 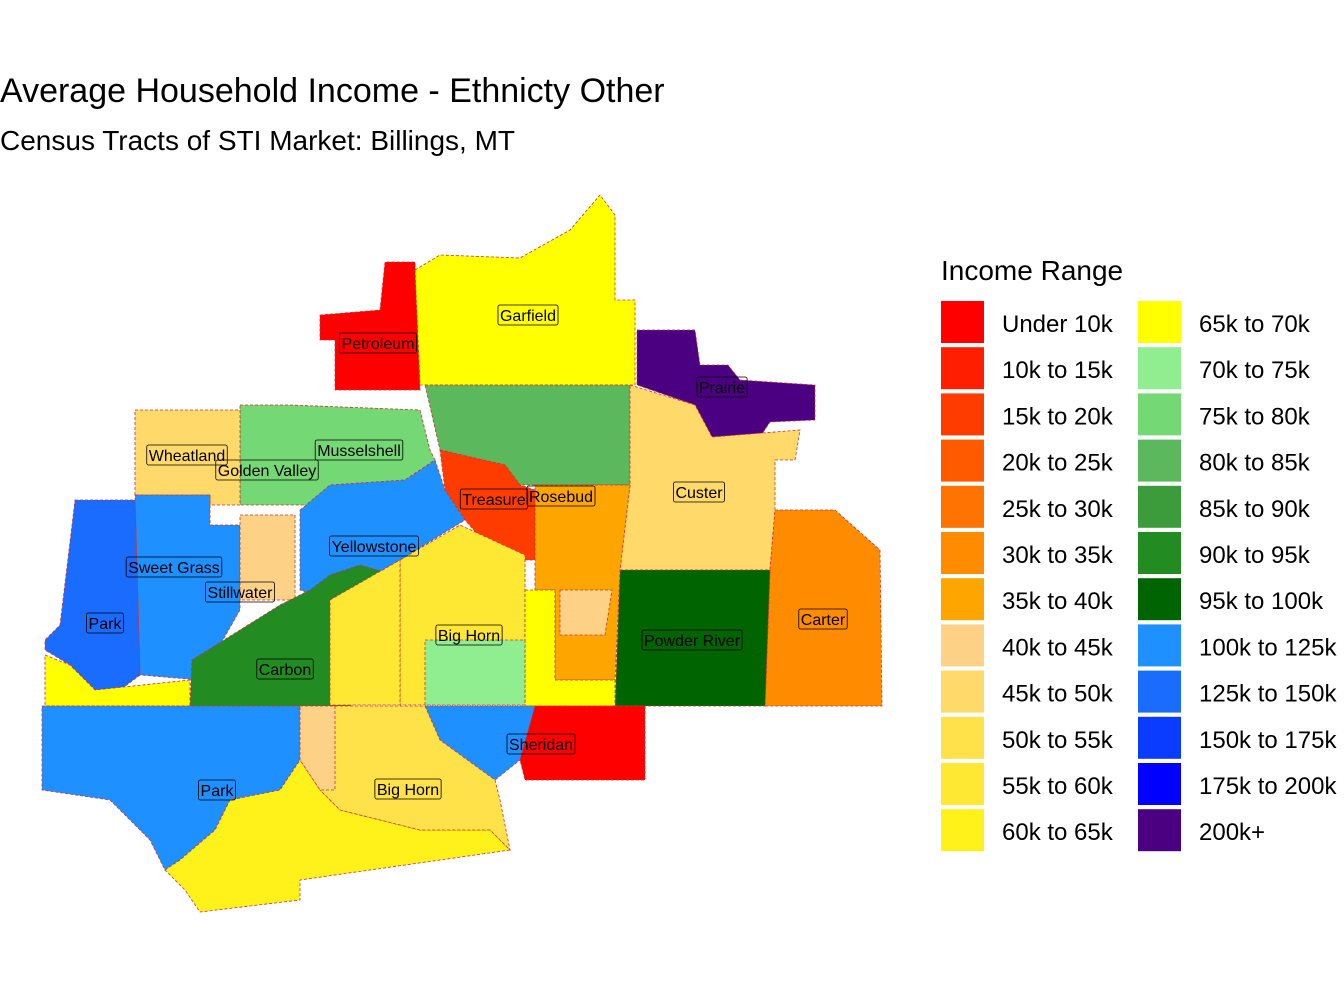 I want to click on legend-label: 80k to 85k, so click(x=1255, y=463).